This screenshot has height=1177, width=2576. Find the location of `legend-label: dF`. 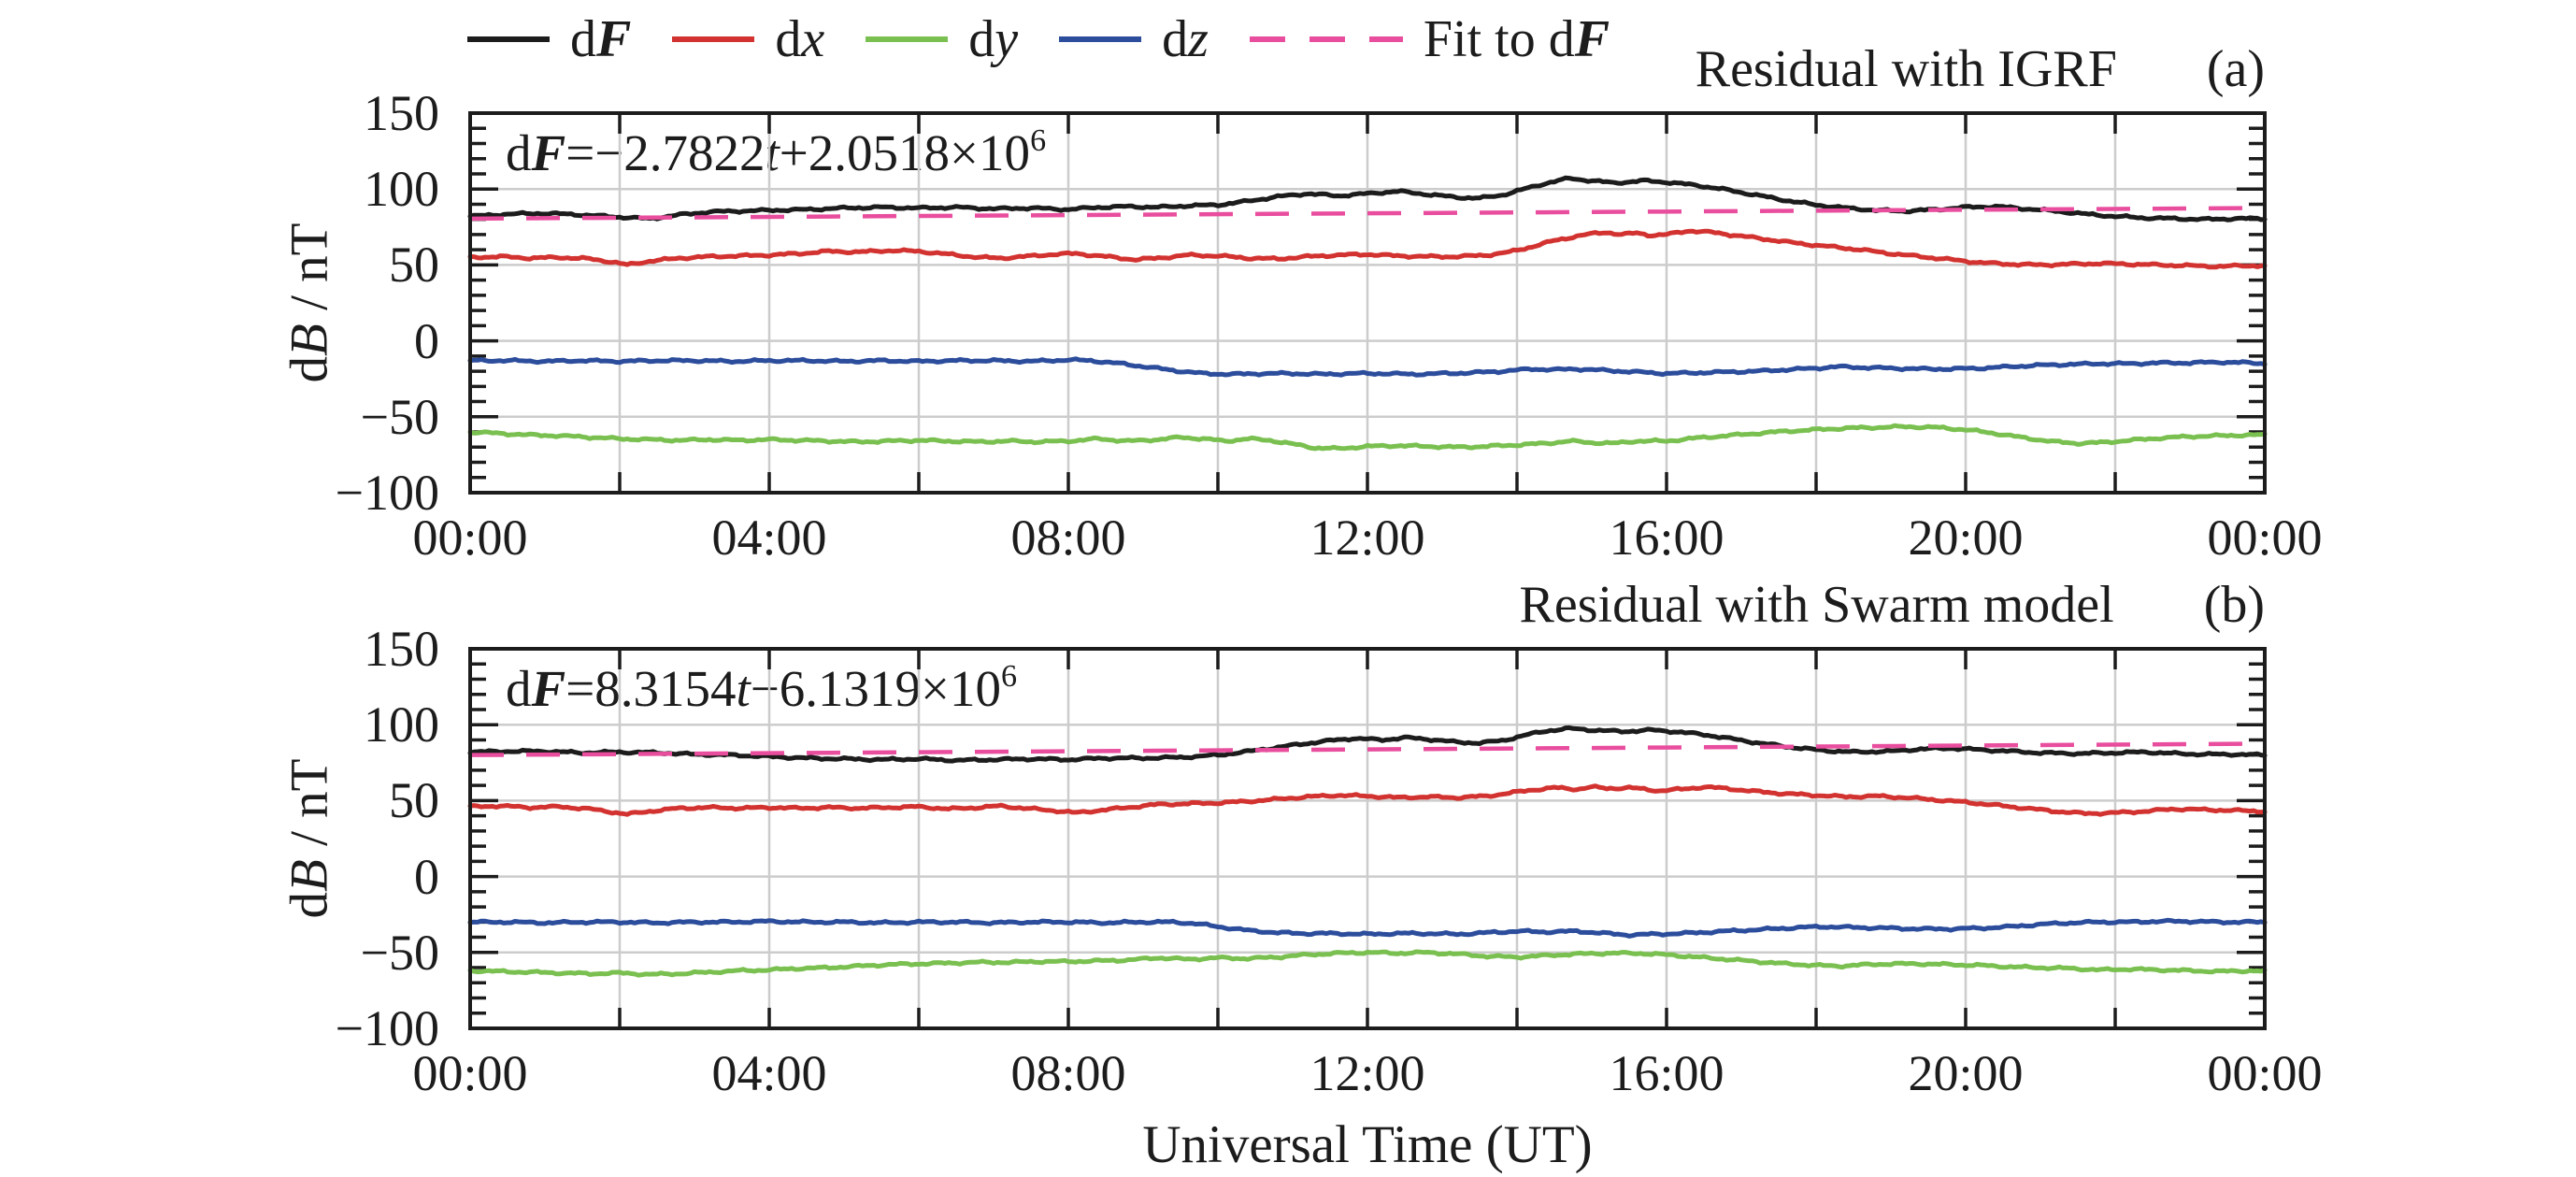

legend-label: dF is located at coordinates (601, 39).